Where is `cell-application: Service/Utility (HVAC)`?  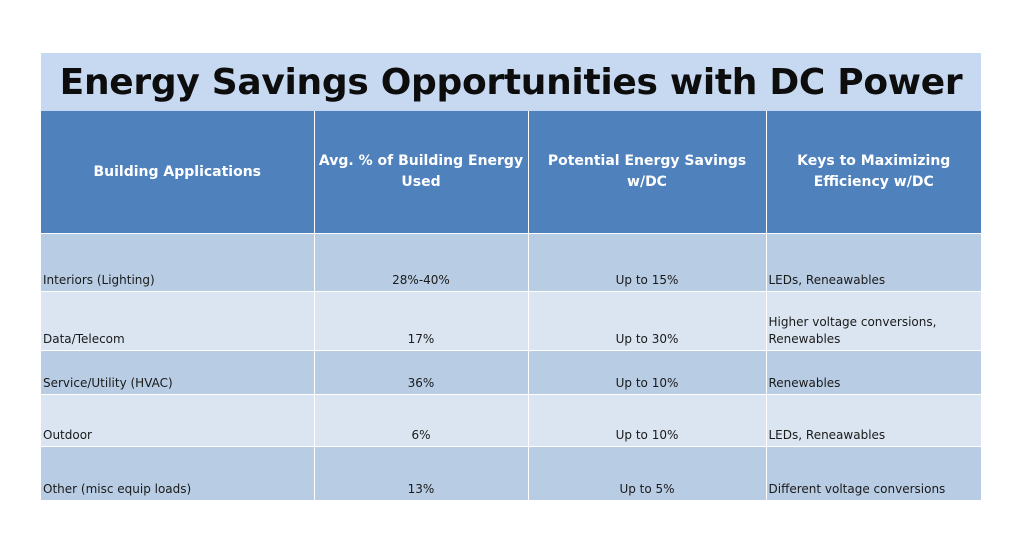 cell-application: Service/Utility (HVAC) is located at coordinates (178, 372).